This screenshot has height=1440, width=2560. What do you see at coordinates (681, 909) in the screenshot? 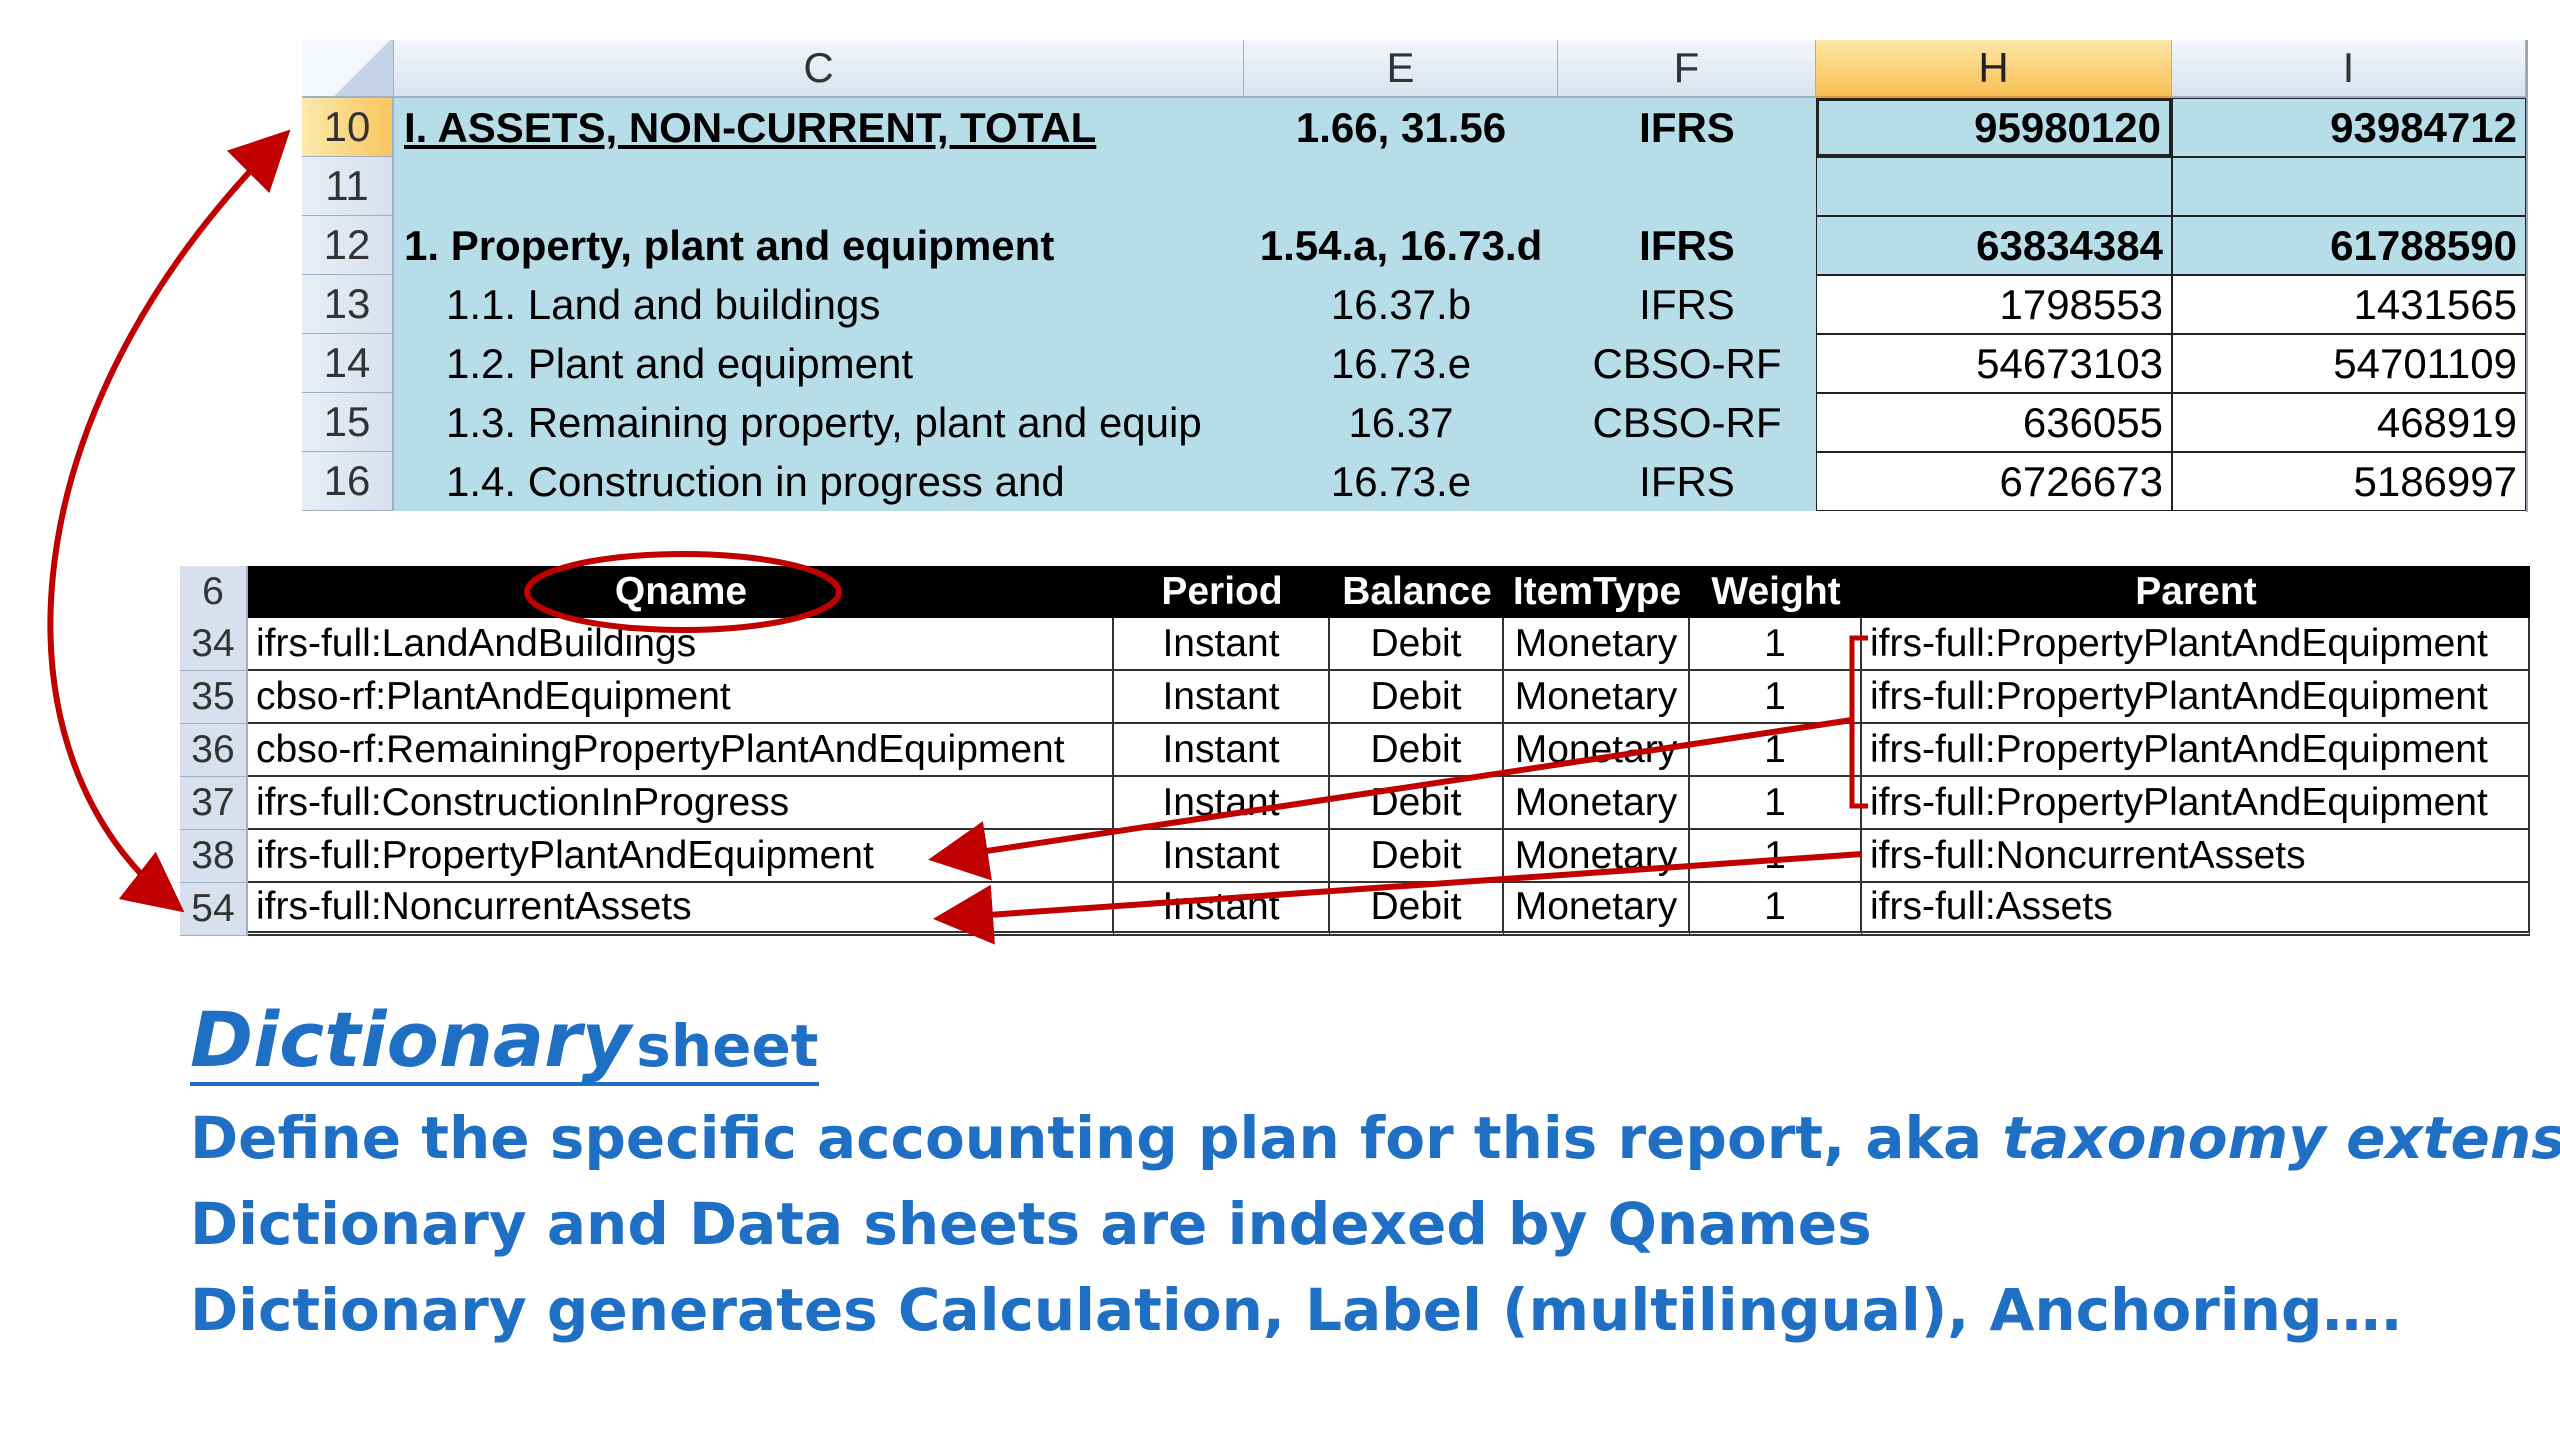
I see `cell-qname: ifrs-full:NoncurrentAssets` at bounding box center [681, 909].